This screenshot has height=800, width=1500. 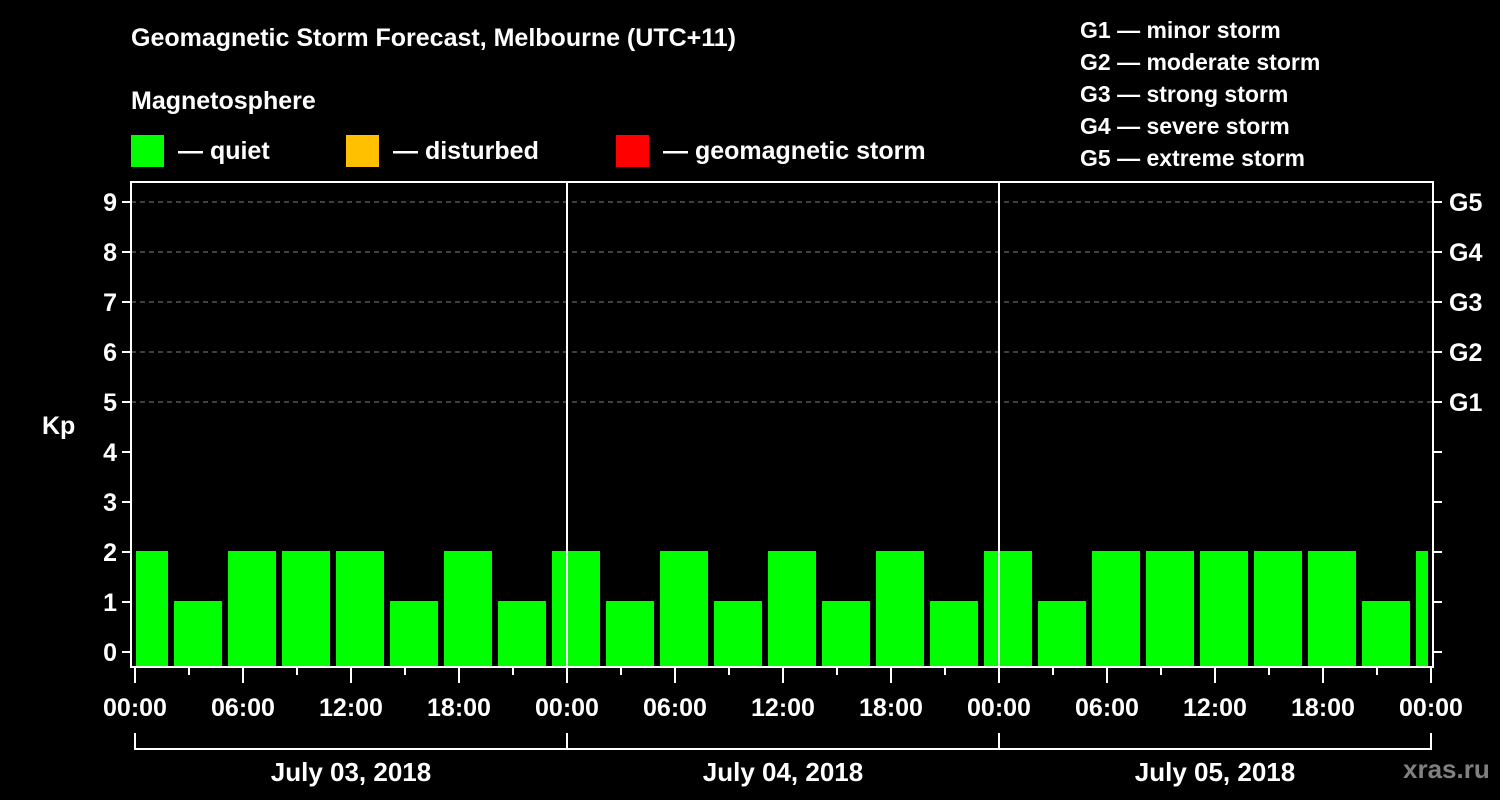 What do you see at coordinates (466, 150) in the screenshot?
I see `legend-label-disturbed: — disturbed` at bounding box center [466, 150].